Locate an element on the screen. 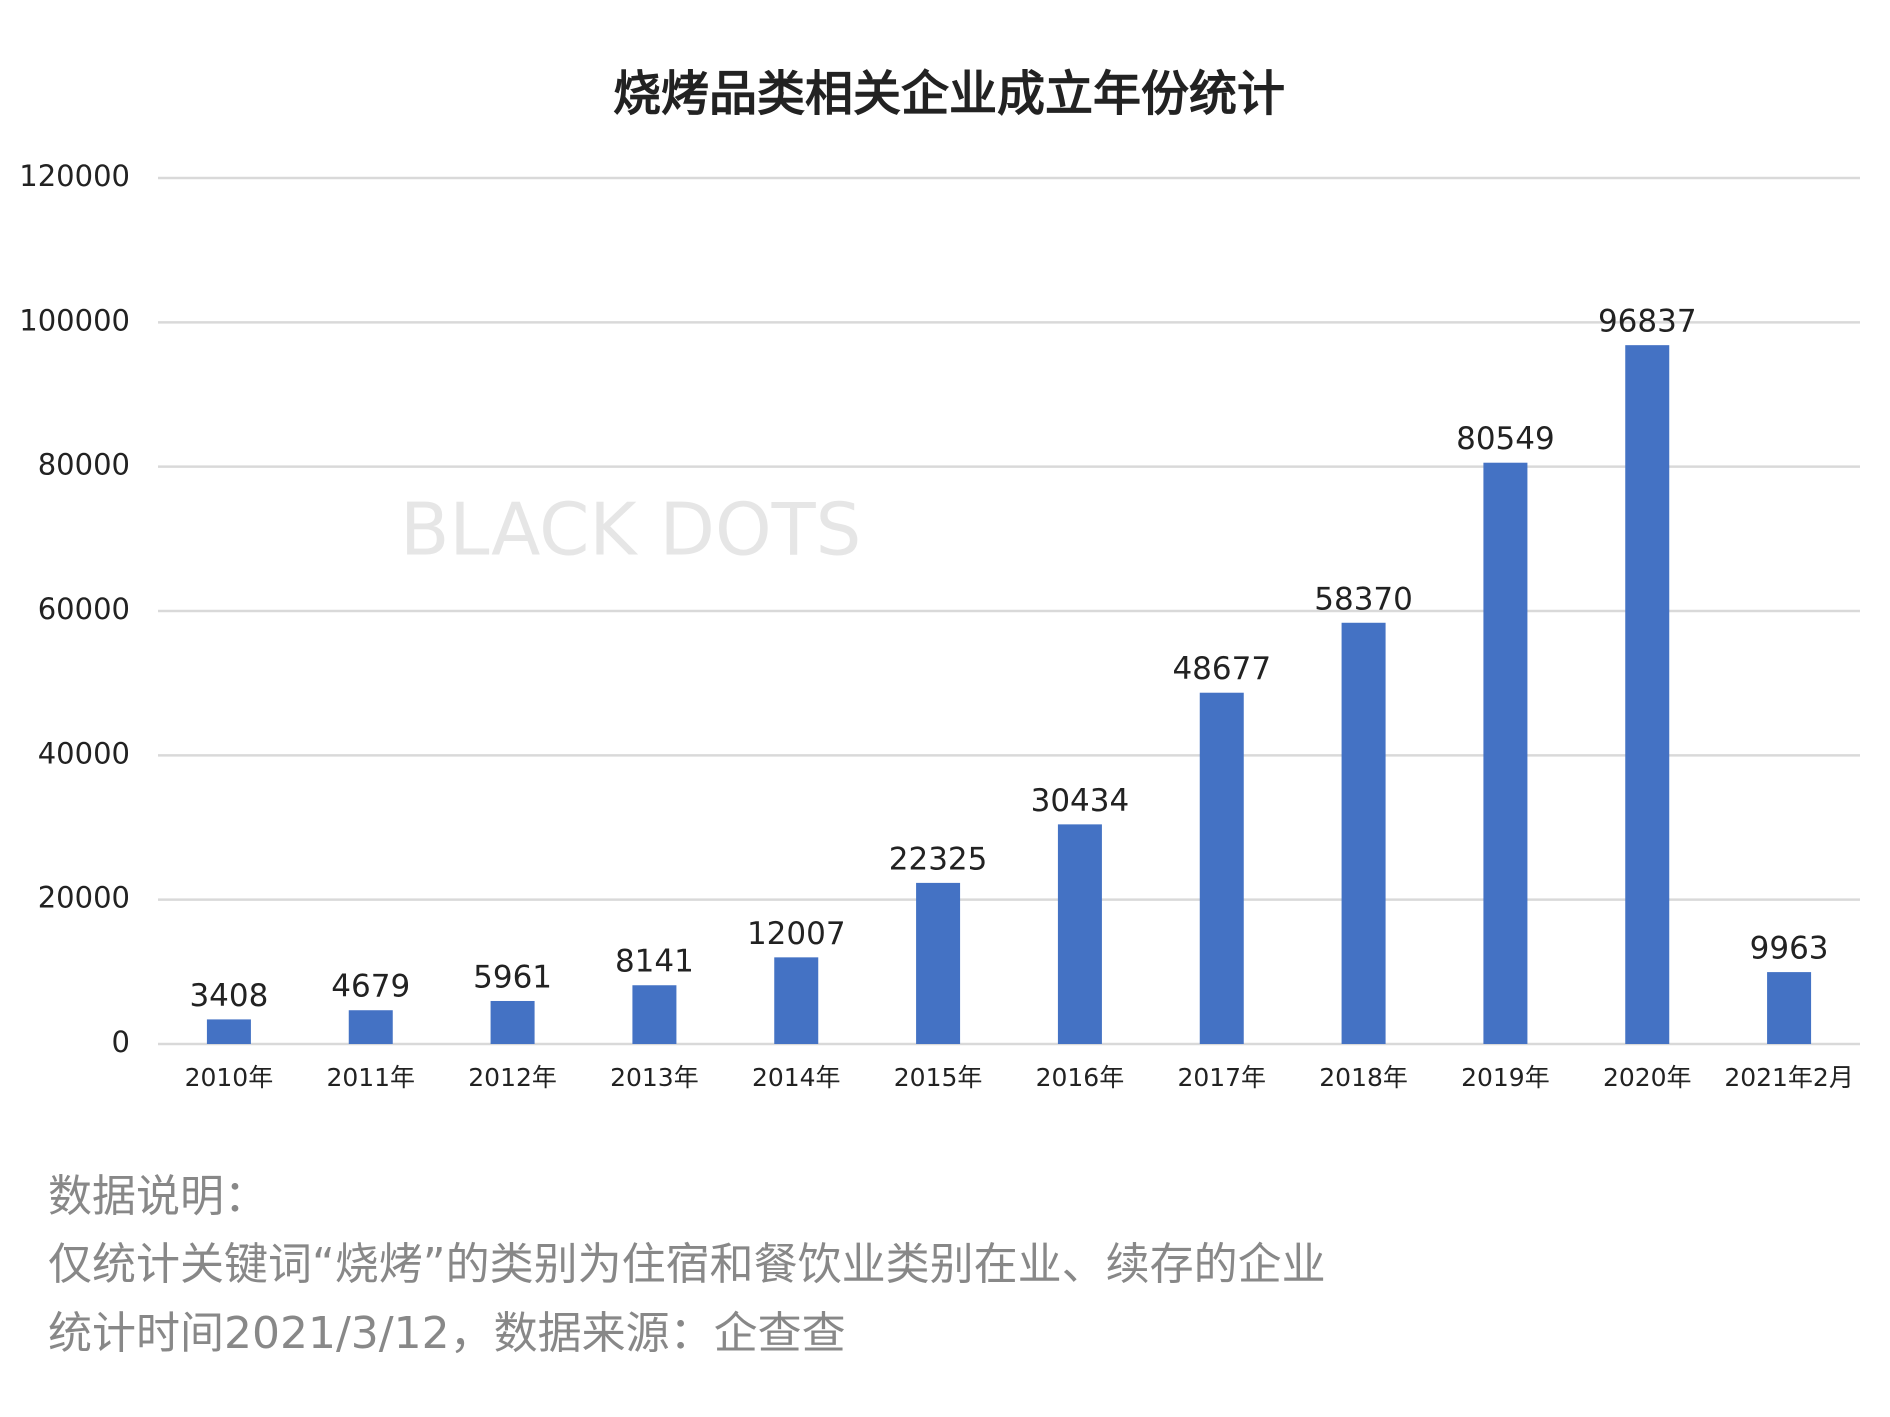 This screenshot has width=1890, height=1417. x-tick-label: 2013年 is located at coordinates (654, 1077).